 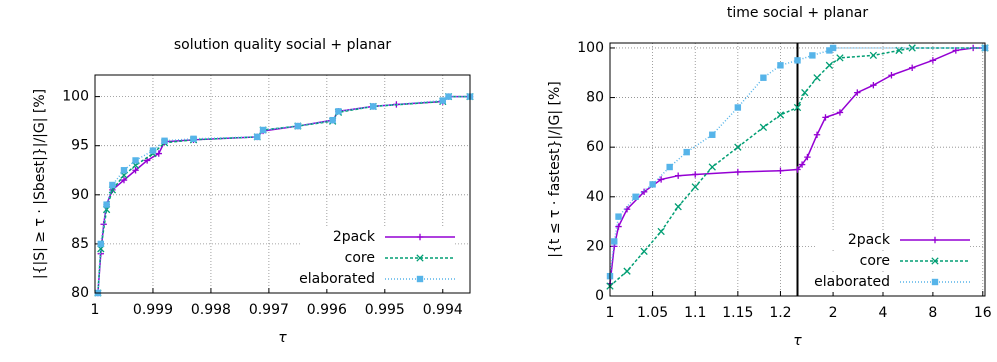 I want to click on x-tick-label: 8, so click(x=932, y=313).